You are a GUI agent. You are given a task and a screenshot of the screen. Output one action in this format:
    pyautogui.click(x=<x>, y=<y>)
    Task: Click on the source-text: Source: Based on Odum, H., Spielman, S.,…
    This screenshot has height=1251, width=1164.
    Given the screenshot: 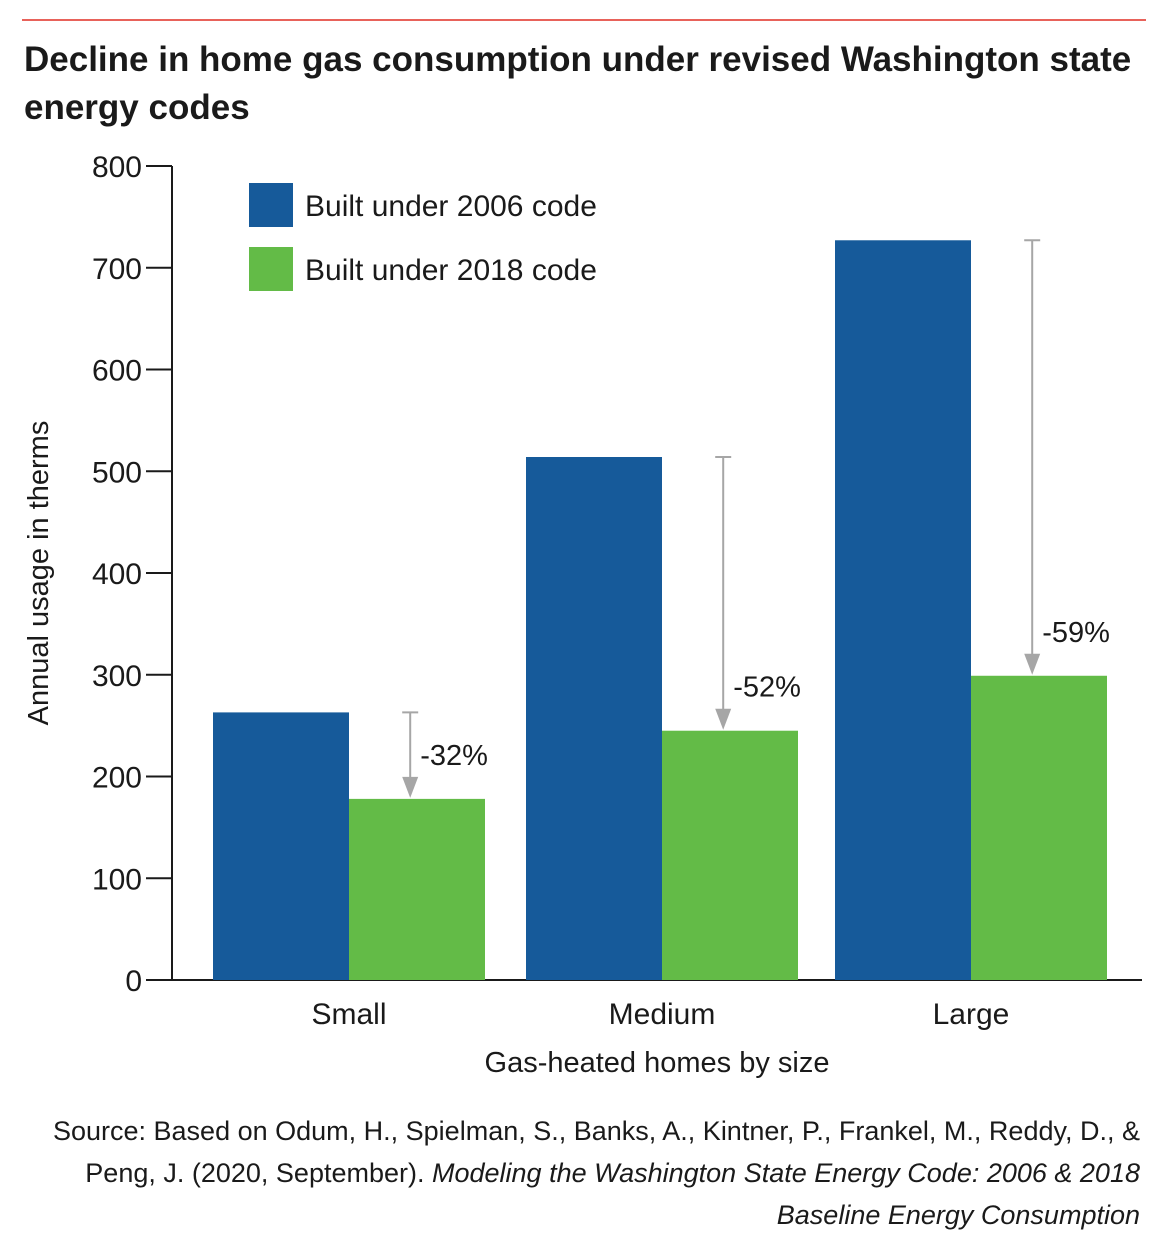 What is the action you would take?
    pyautogui.click(x=596, y=1152)
    